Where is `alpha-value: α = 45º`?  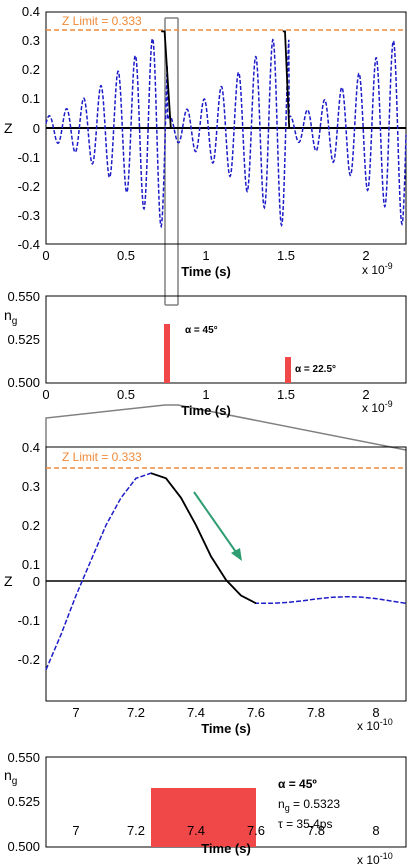
alpha-value: α = 45º is located at coordinates (297, 784).